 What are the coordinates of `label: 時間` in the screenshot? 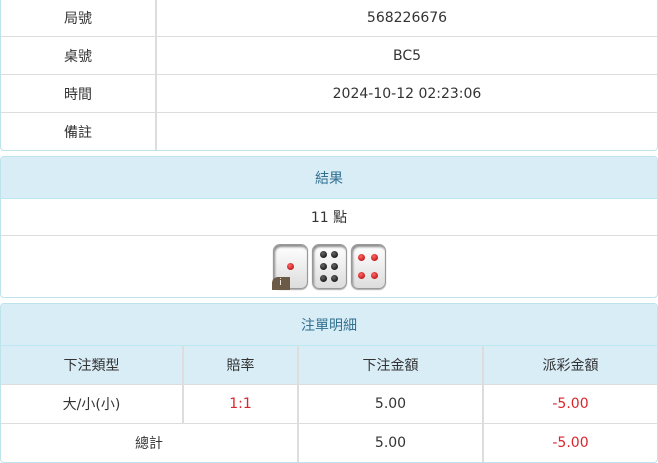 It's located at (79, 93).